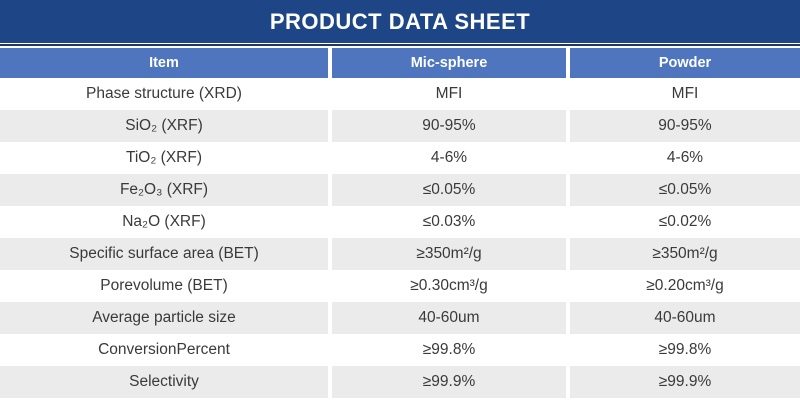 This screenshot has height=400, width=800. What do you see at coordinates (164, 63) in the screenshot?
I see `column-header-item: Item` at bounding box center [164, 63].